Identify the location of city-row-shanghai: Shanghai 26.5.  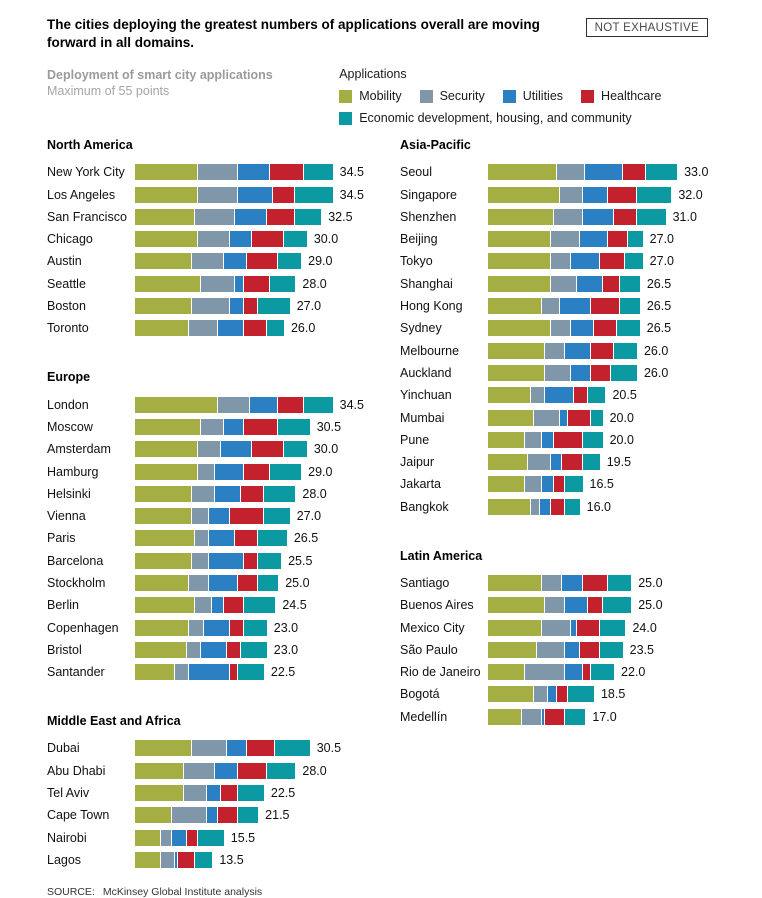
(580, 284).